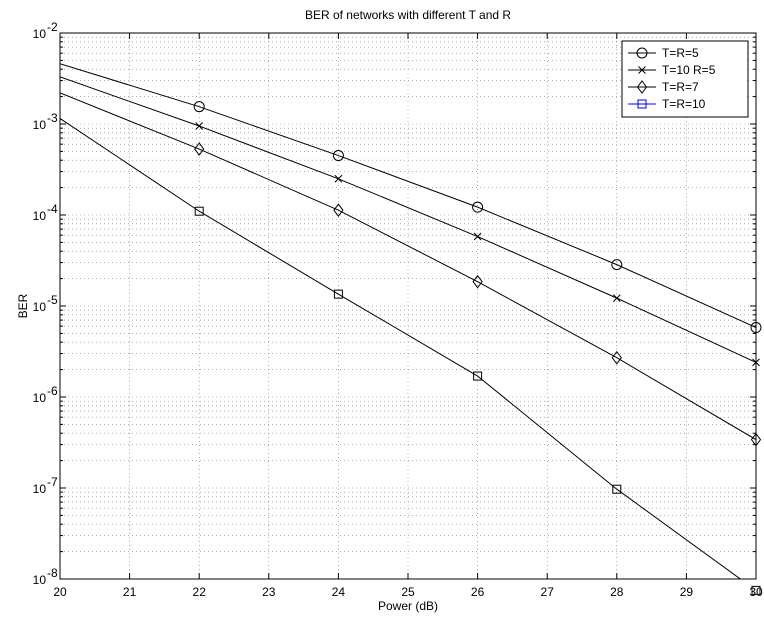 This screenshot has height=624, width=764. What do you see at coordinates (478, 592) in the screenshot?
I see `x-tick-label: 26` at bounding box center [478, 592].